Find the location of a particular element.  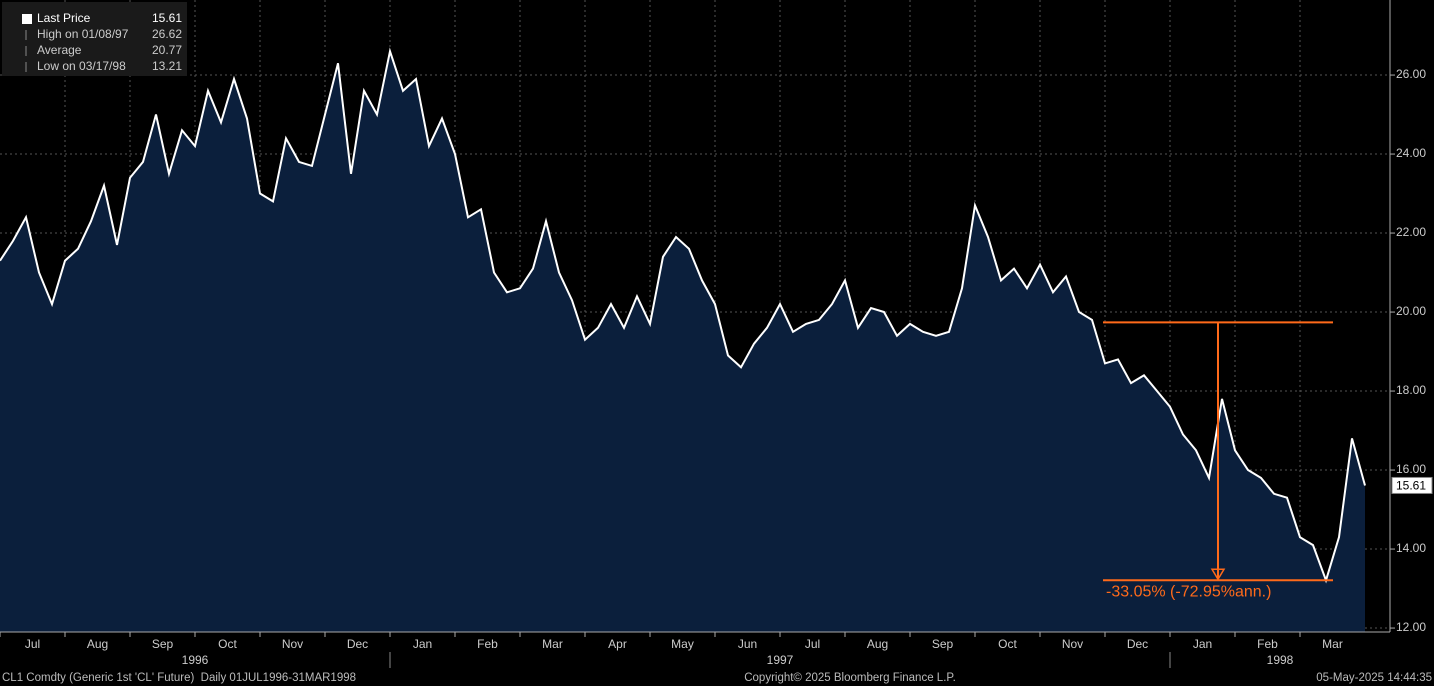

legend-label: Low on 03/17/98 is located at coordinates (81, 66).